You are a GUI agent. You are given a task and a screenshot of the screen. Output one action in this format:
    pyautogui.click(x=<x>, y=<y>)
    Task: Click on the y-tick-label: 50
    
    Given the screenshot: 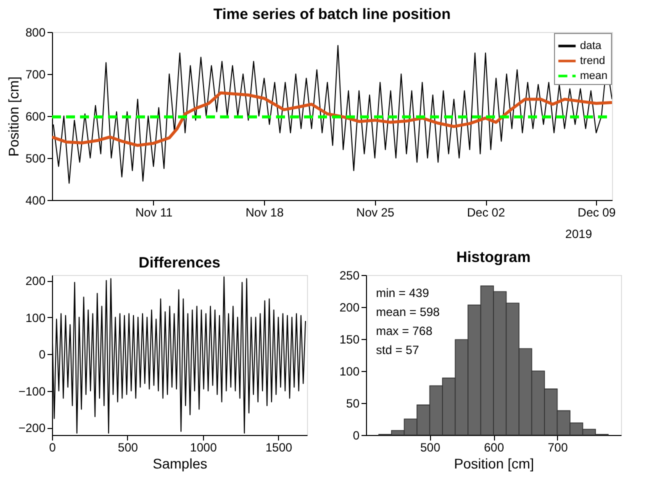 What is the action you would take?
    pyautogui.click(x=353, y=403)
    